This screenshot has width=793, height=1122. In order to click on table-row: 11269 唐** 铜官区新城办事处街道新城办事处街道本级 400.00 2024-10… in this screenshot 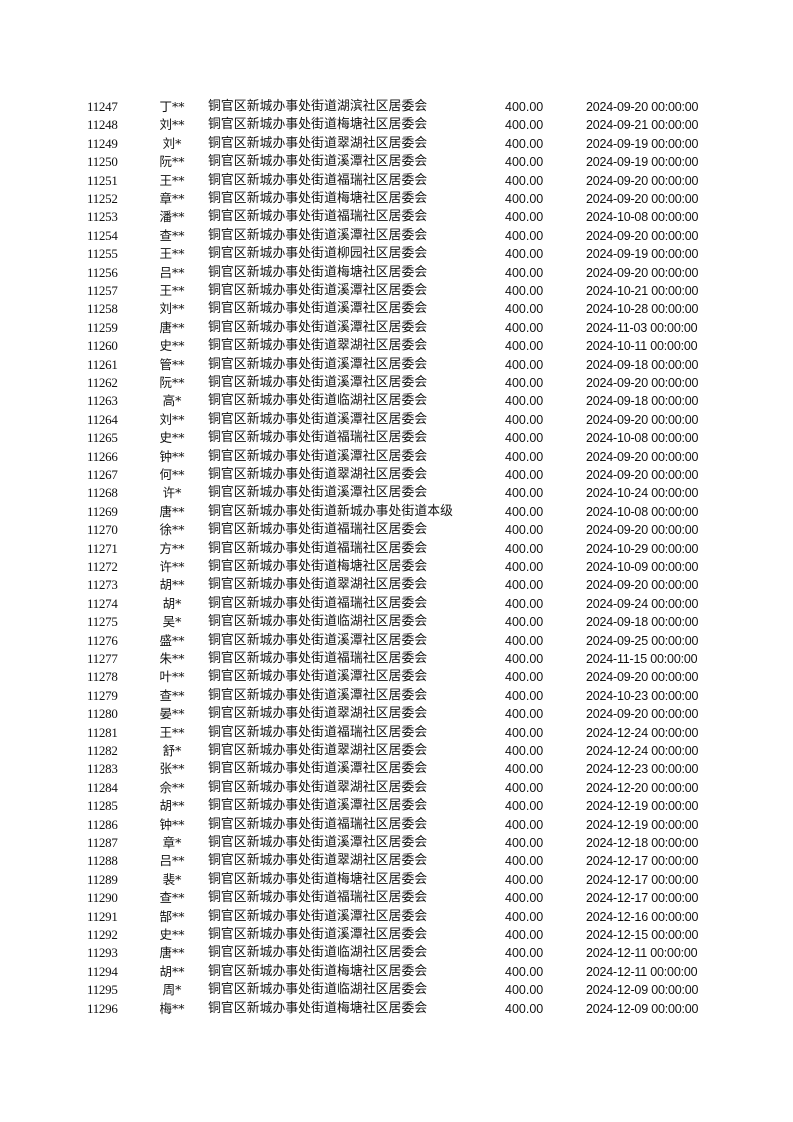, I will do `click(396, 512)`.